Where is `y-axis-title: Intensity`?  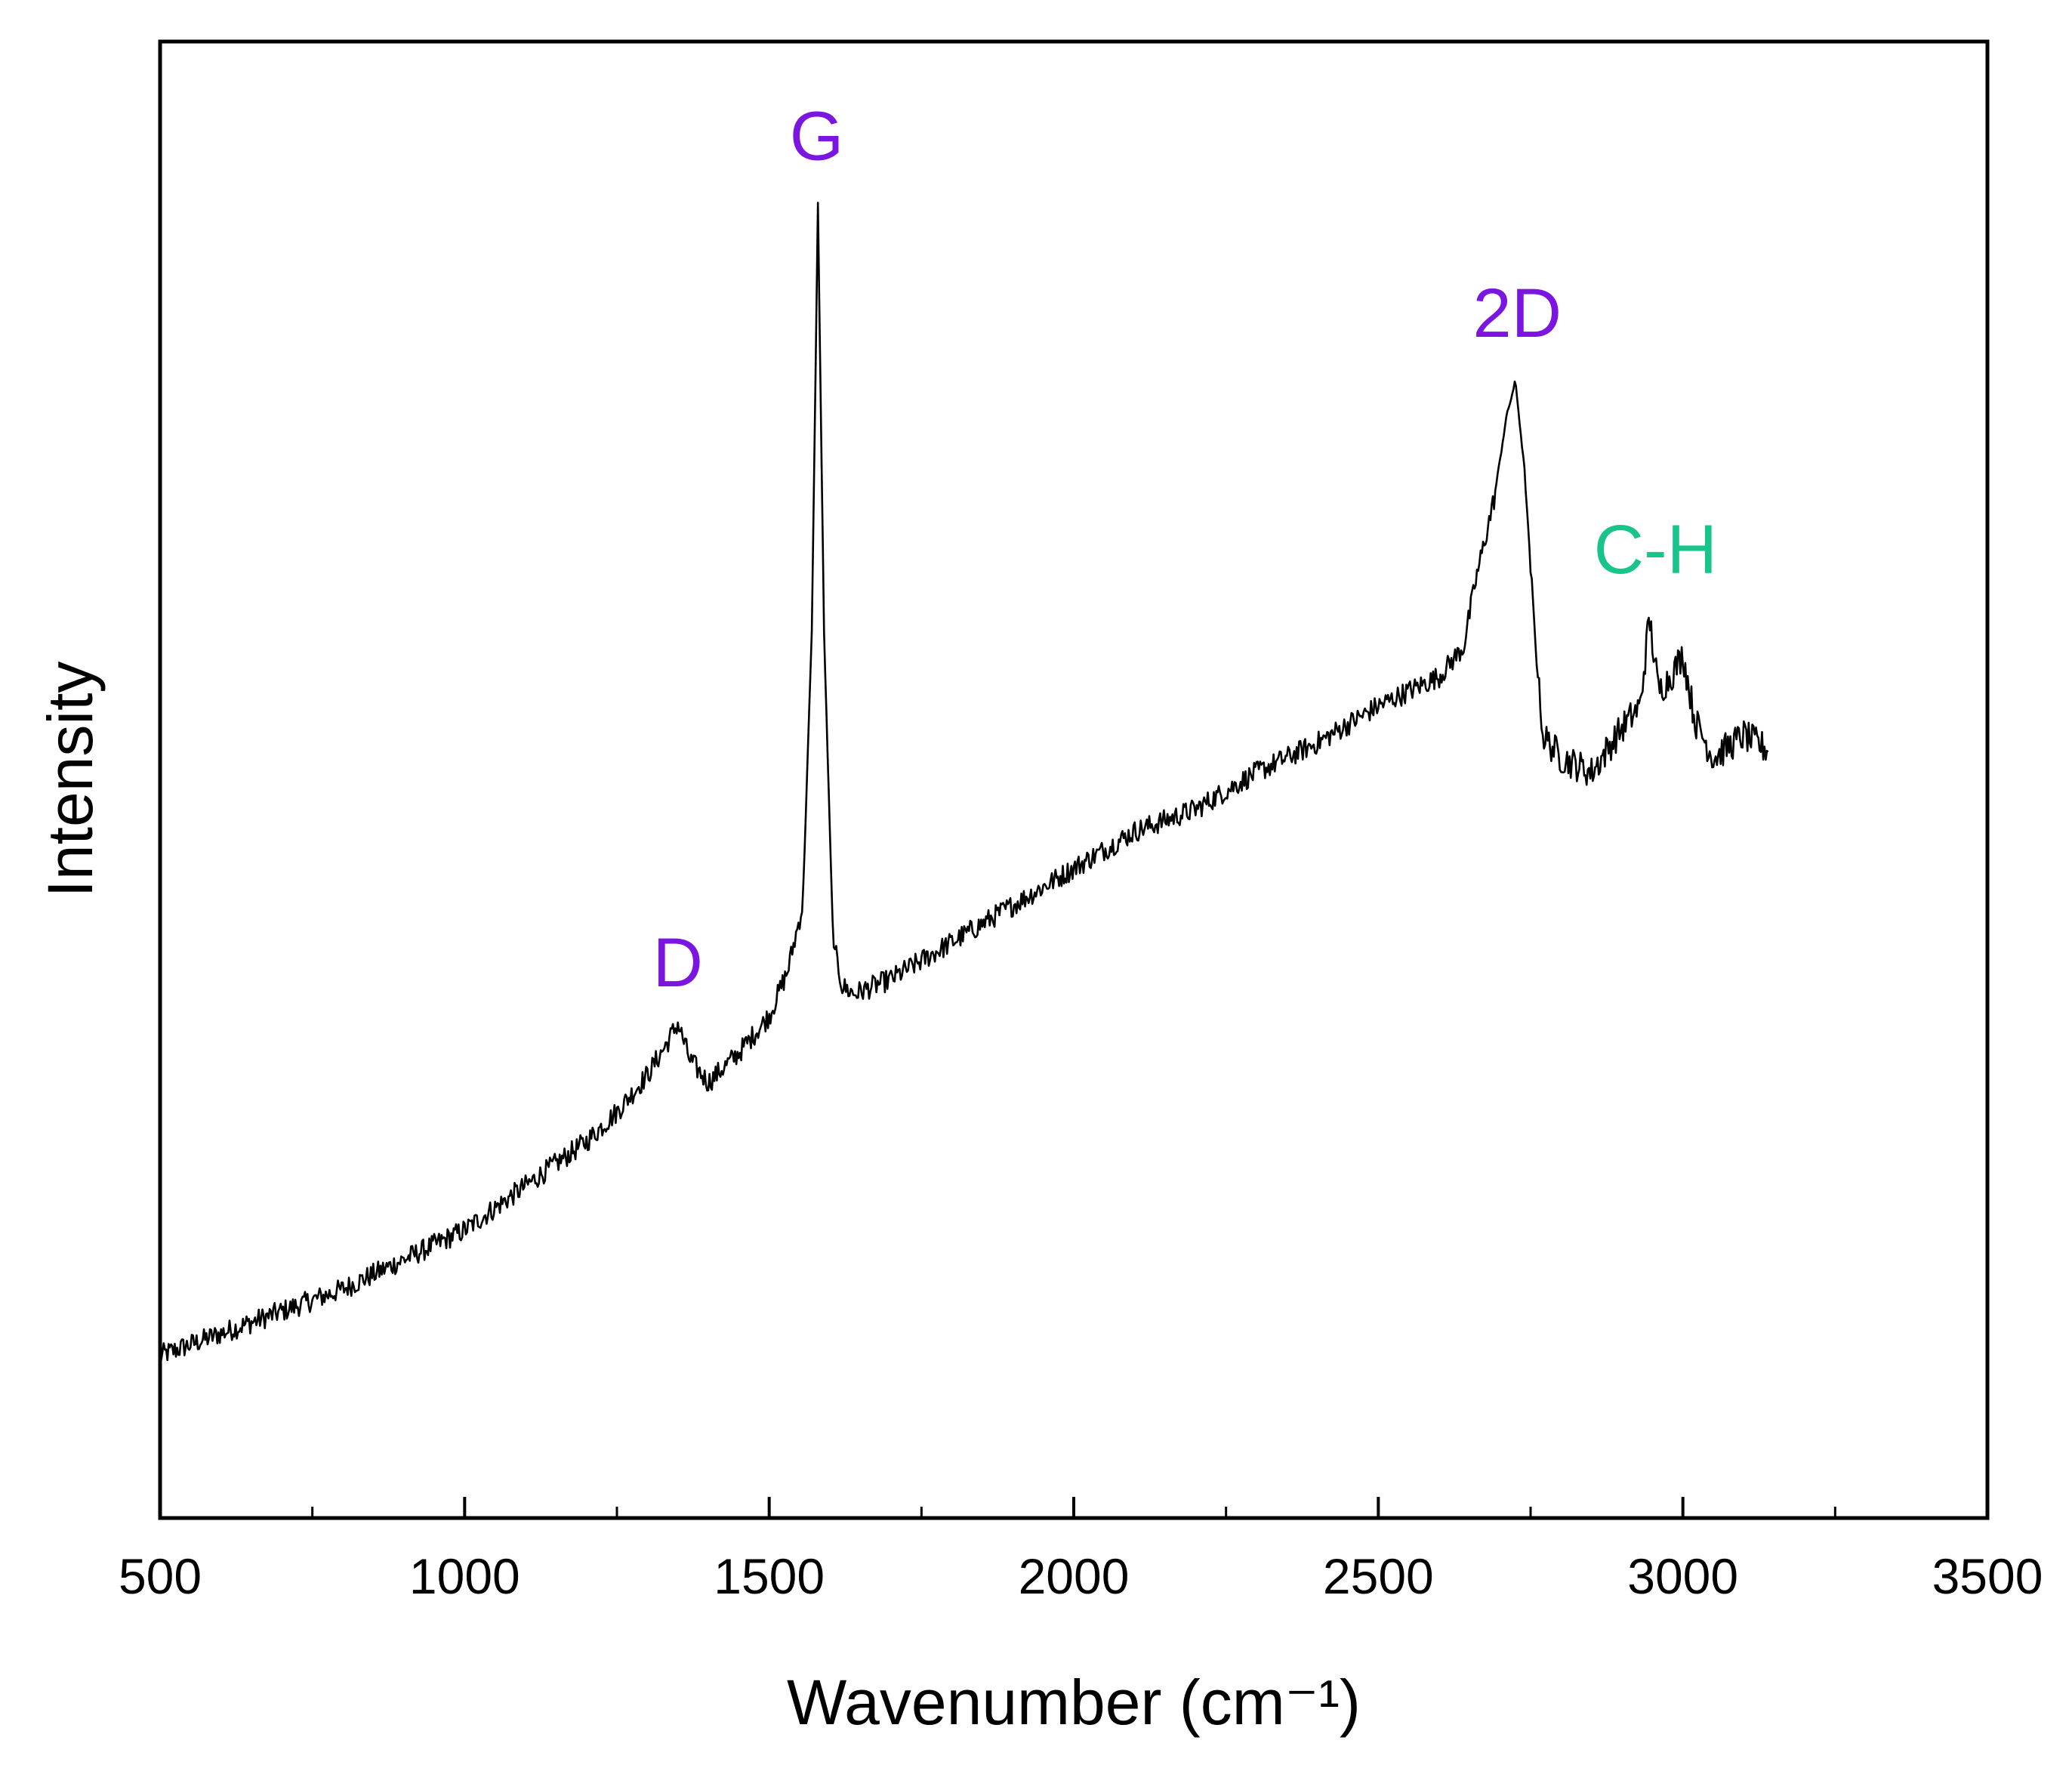 y-axis-title: Intensity is located at coordinates (70, 780).